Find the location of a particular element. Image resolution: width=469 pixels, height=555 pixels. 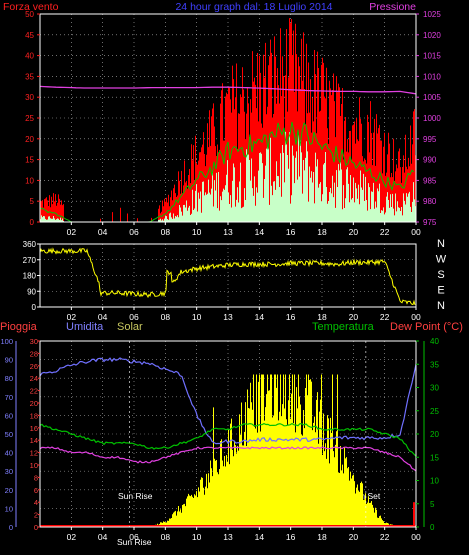

pressure-axis-title: Pressione is located at coordinates (392, 7).